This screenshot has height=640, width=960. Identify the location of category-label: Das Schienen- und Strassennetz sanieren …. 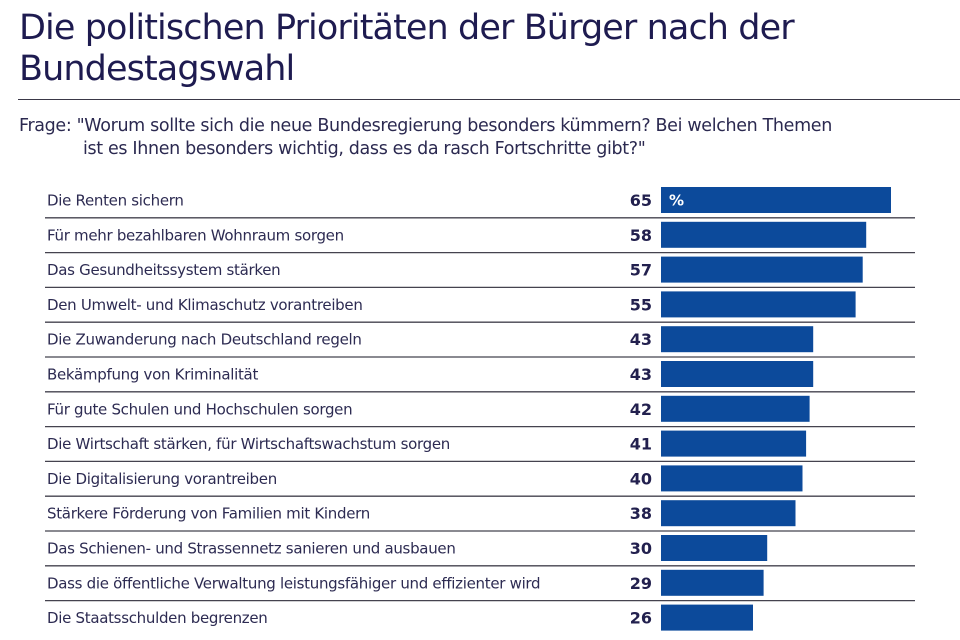
(251, 549).